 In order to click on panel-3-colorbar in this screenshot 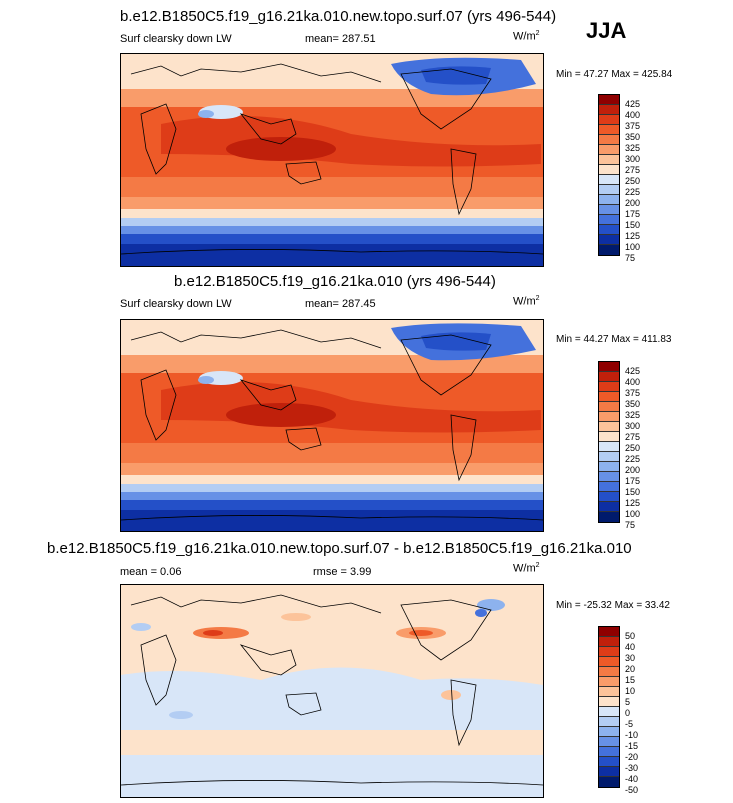, I will do `click(609, 707)`.